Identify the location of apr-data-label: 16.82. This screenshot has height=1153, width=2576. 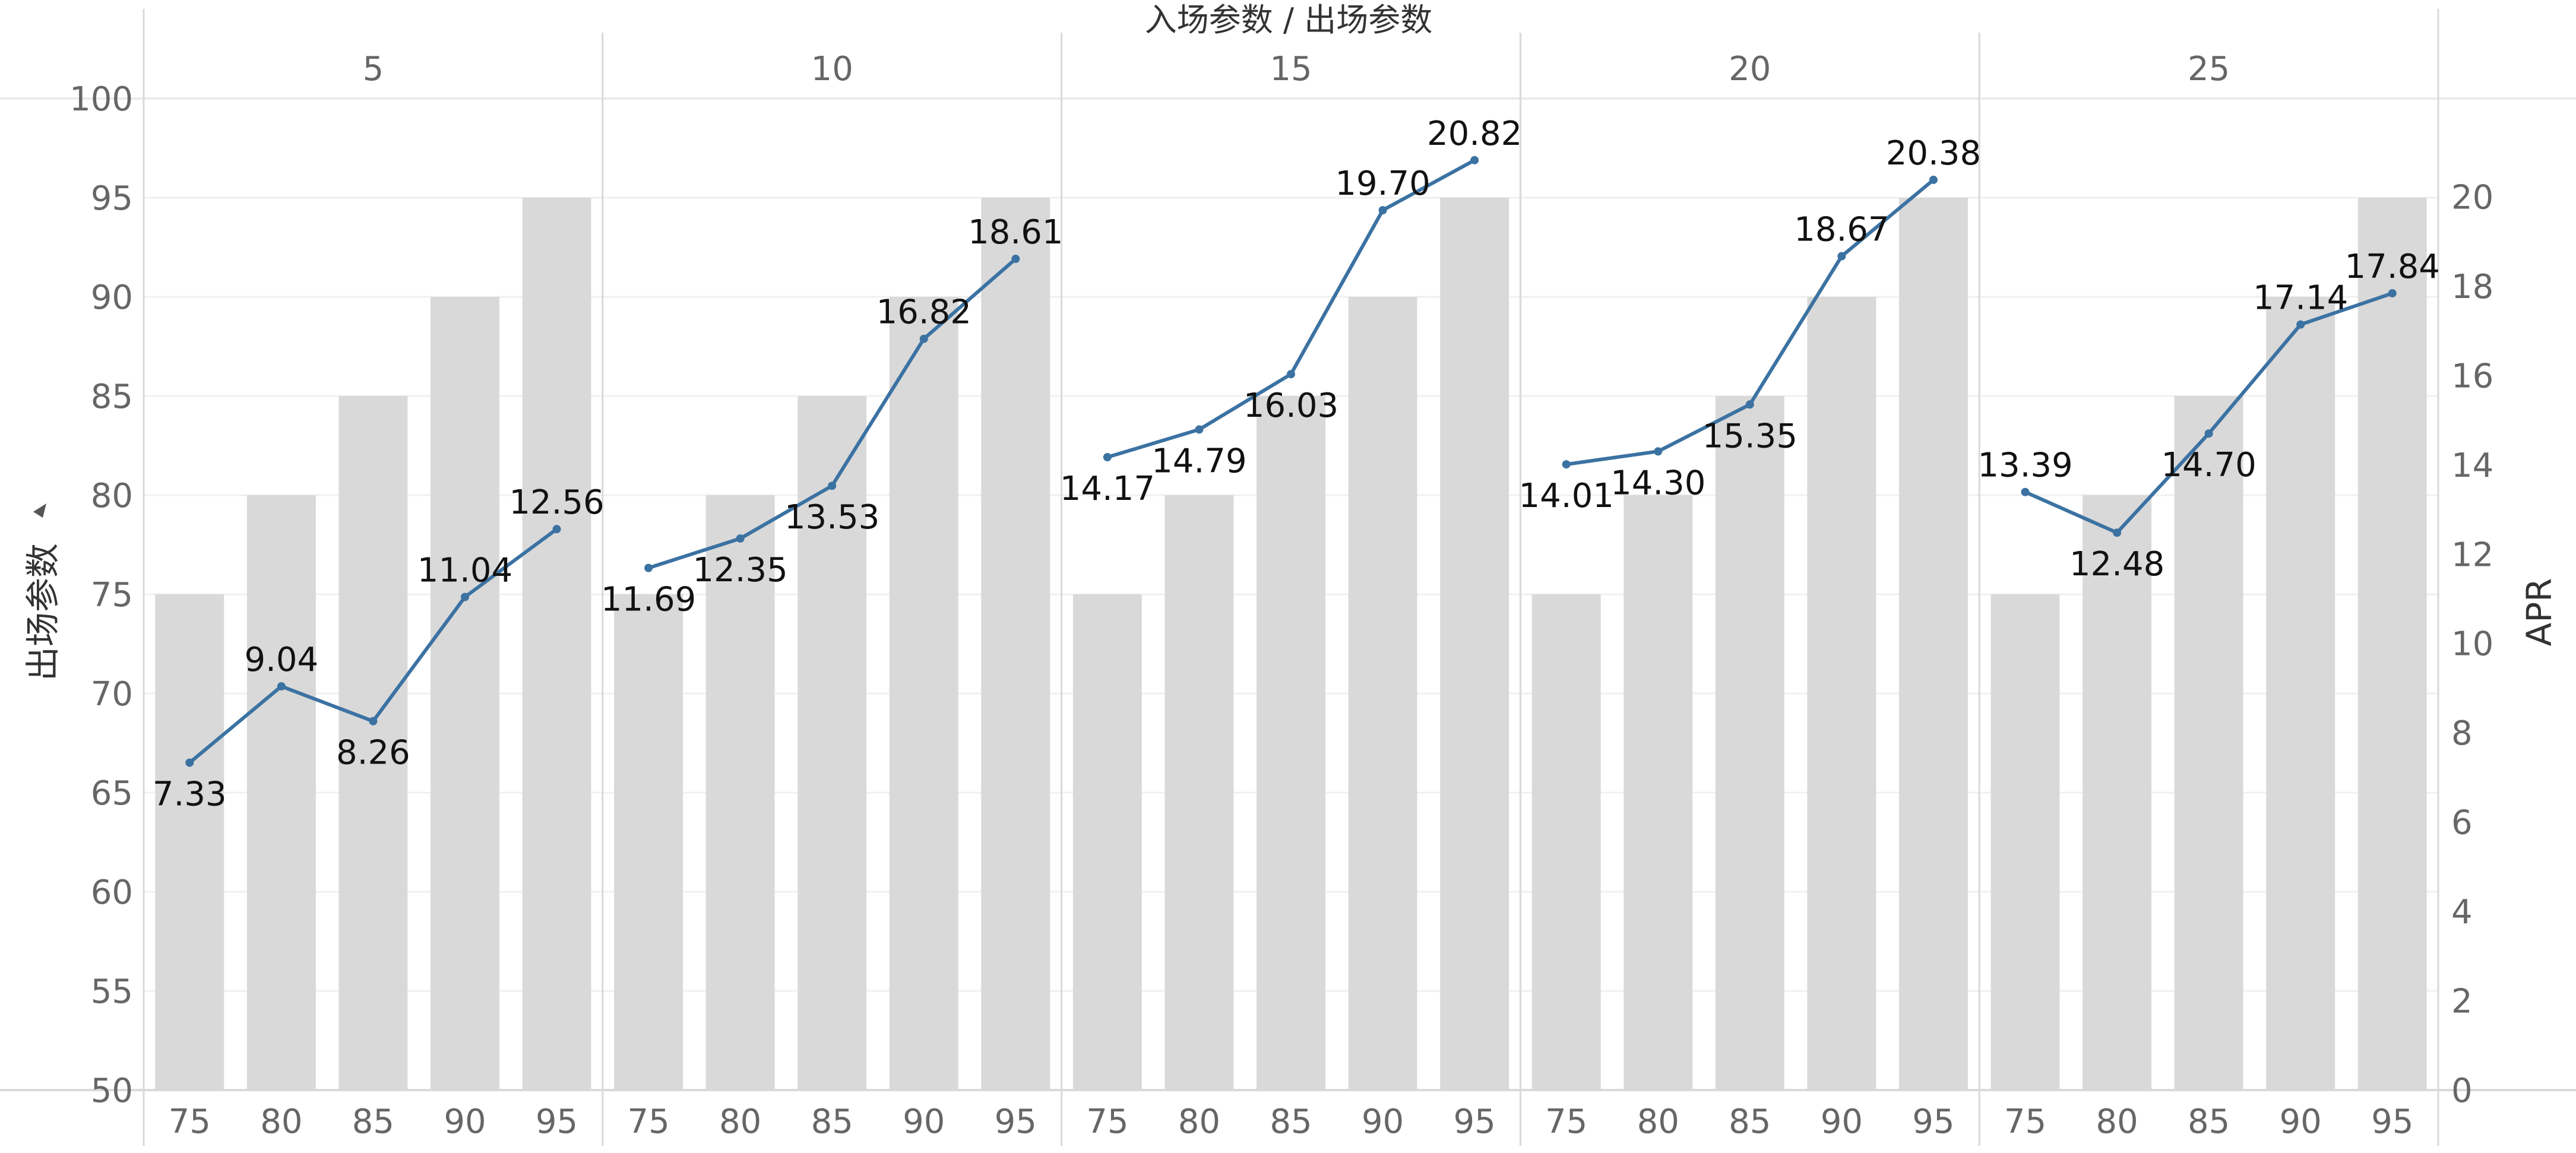
(923, 312).